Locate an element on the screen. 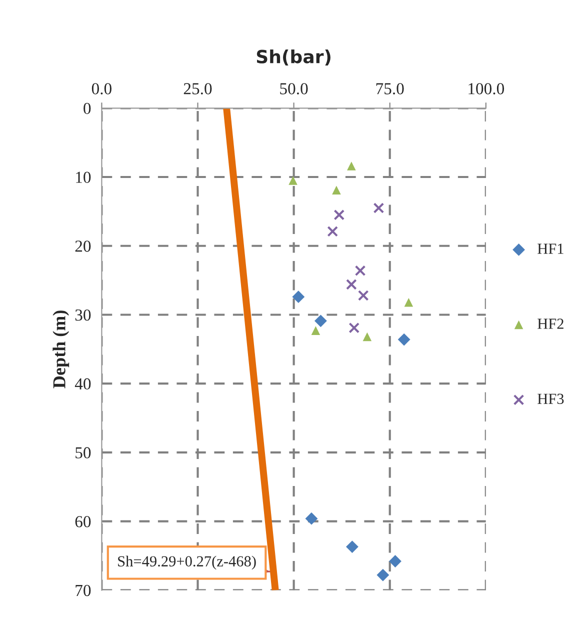  x-tick-label: 75.0 is located at coordinates (390, 88).